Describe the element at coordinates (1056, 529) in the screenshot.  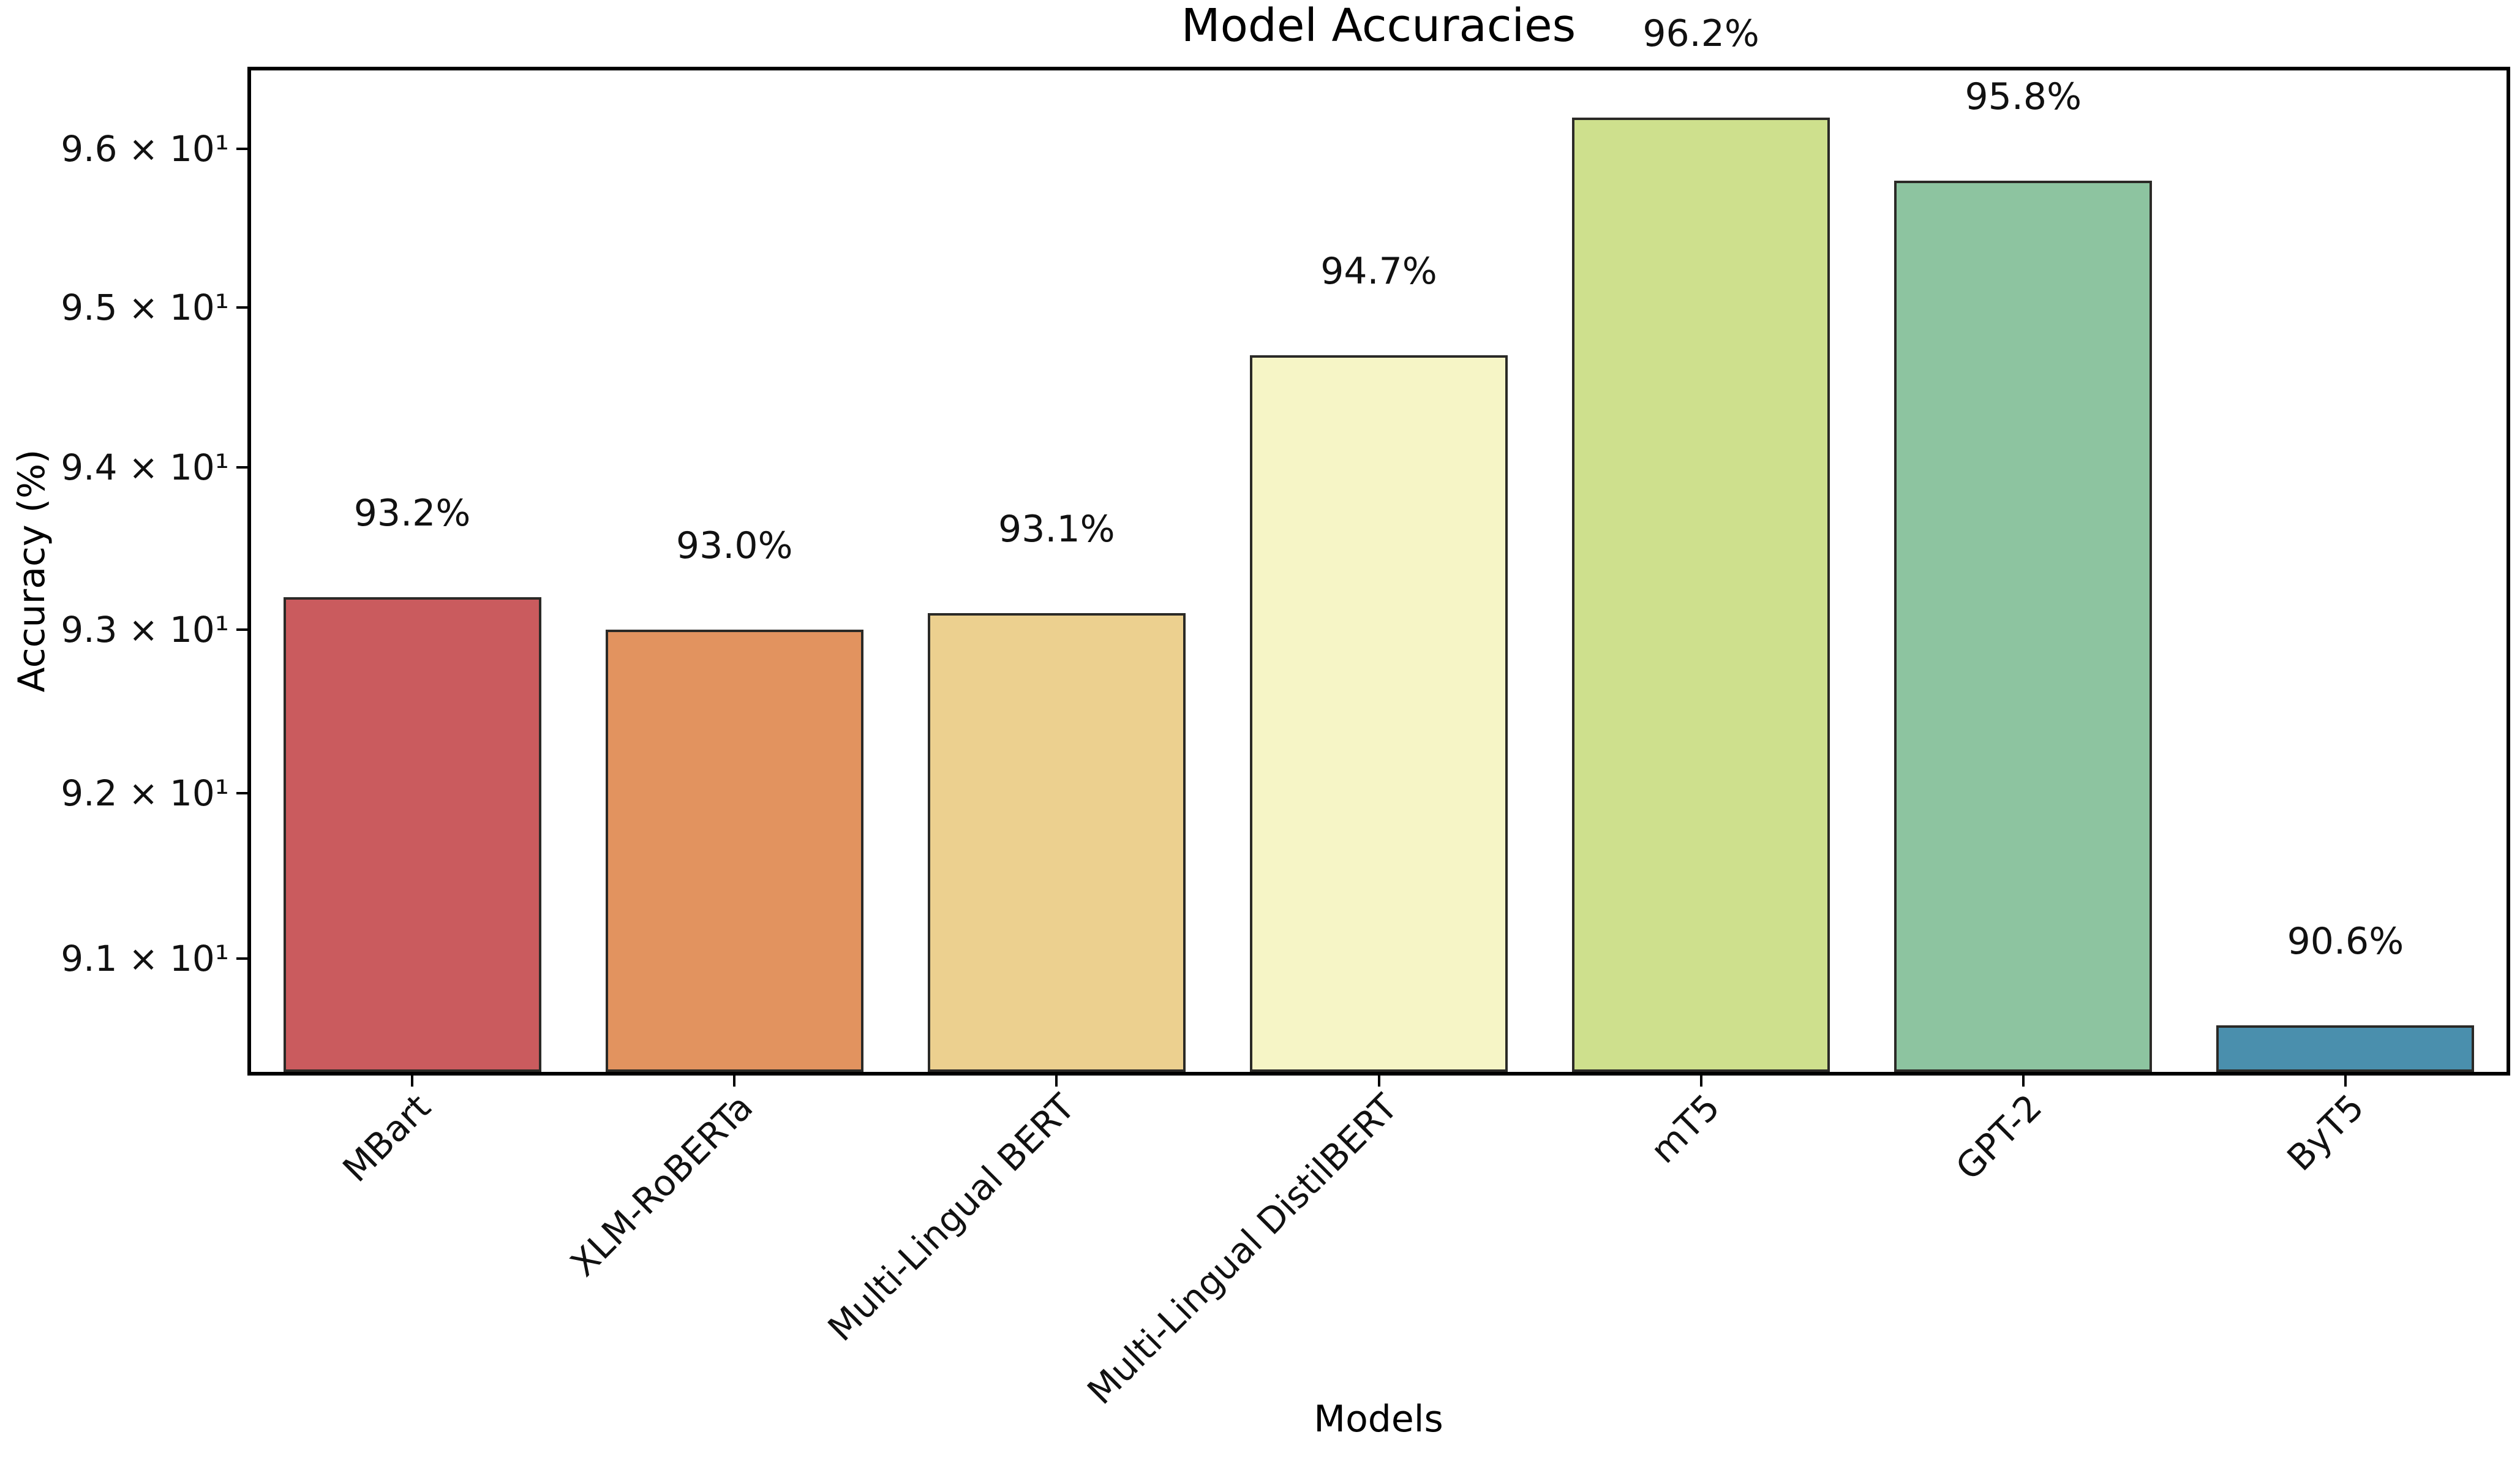
I see `bar-value-label-multi-lingual-bert: 93.1%` at that location.